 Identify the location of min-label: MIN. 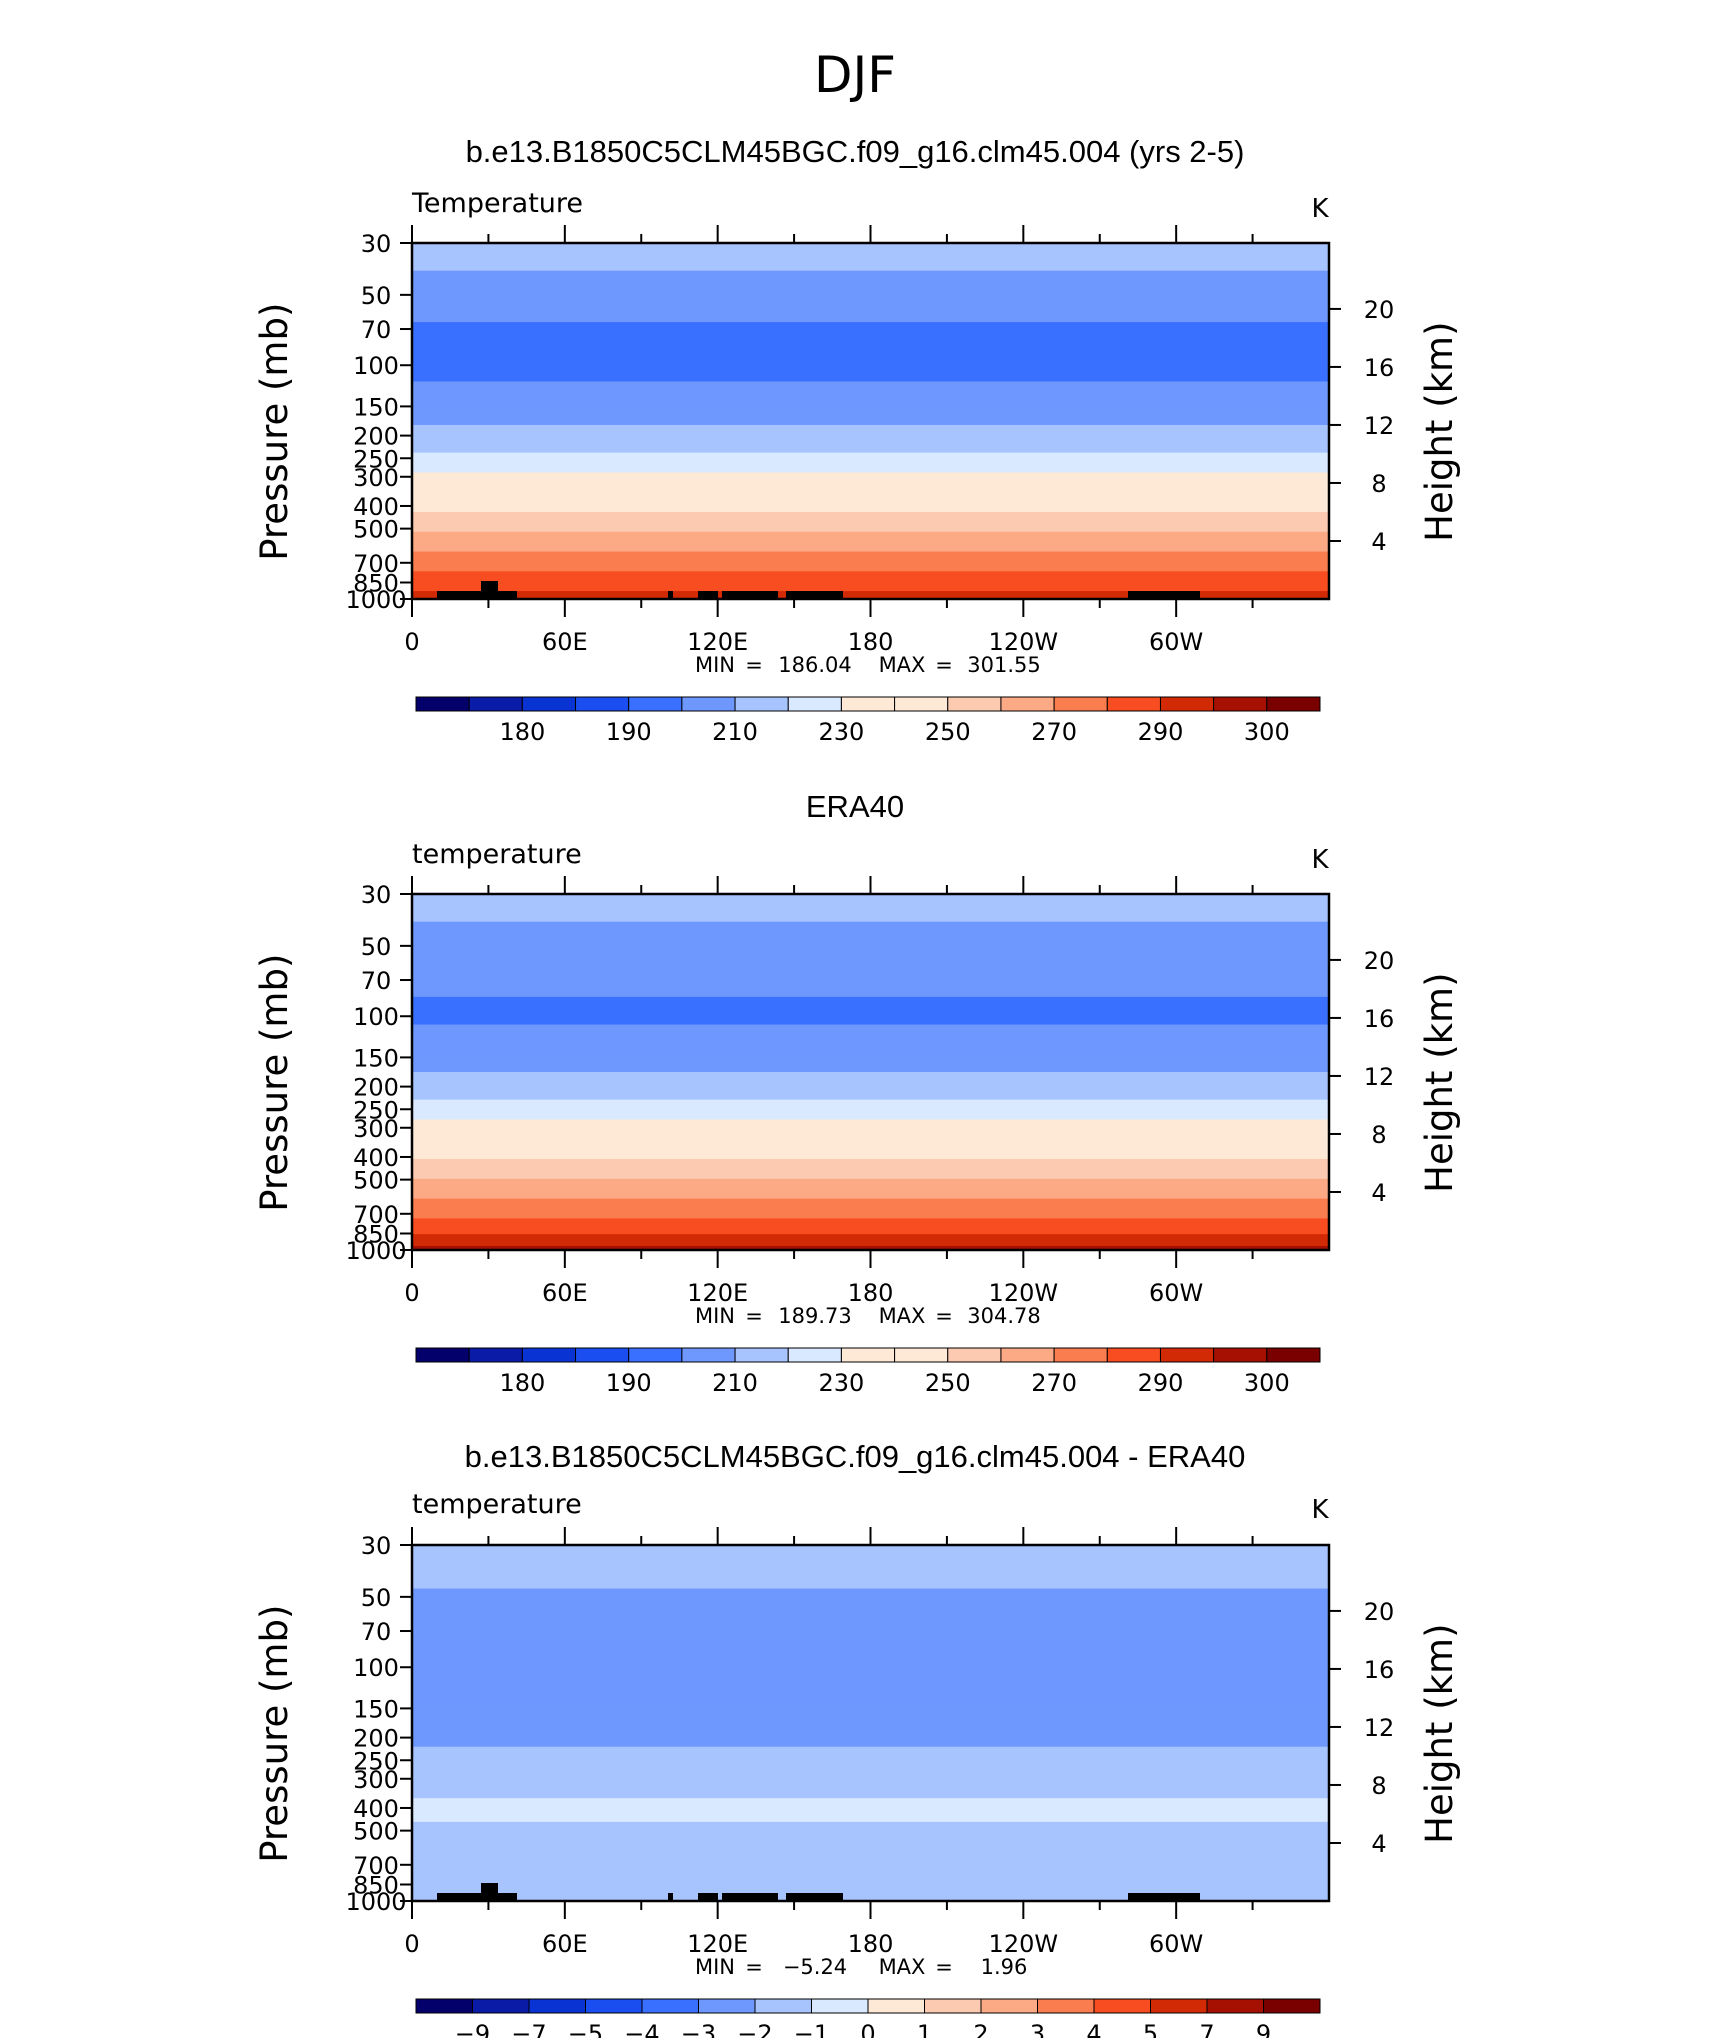
(715, 1967).